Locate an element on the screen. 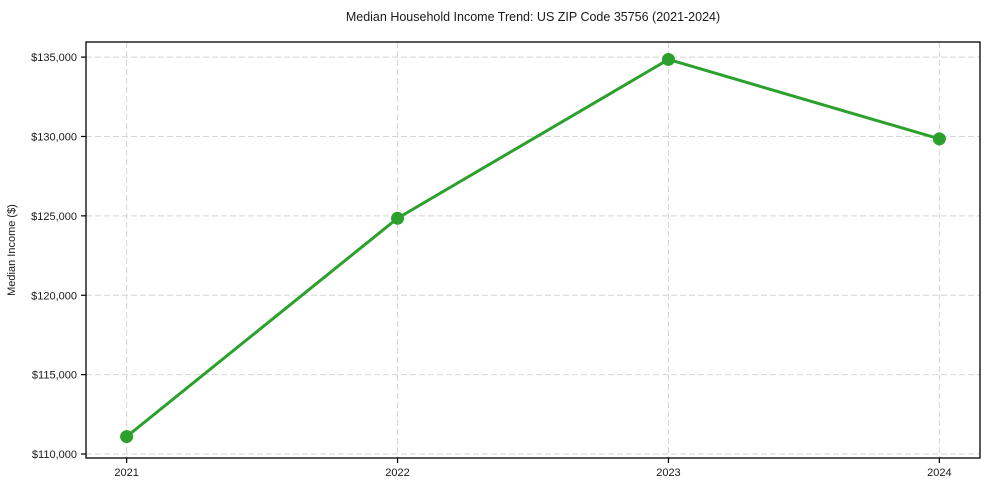  y-axis-label: Median Income ($) is located at coordinates (12, 250).